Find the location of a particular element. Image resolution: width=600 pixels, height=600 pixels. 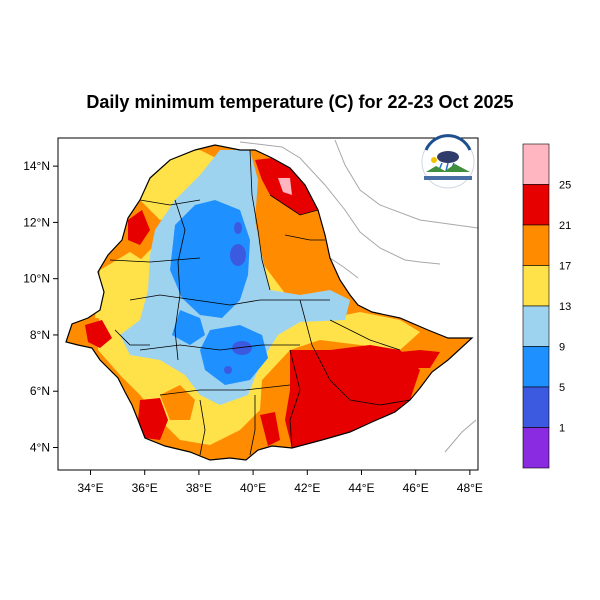

y-tick-label: 10°N is located at coordinates (36, 279).